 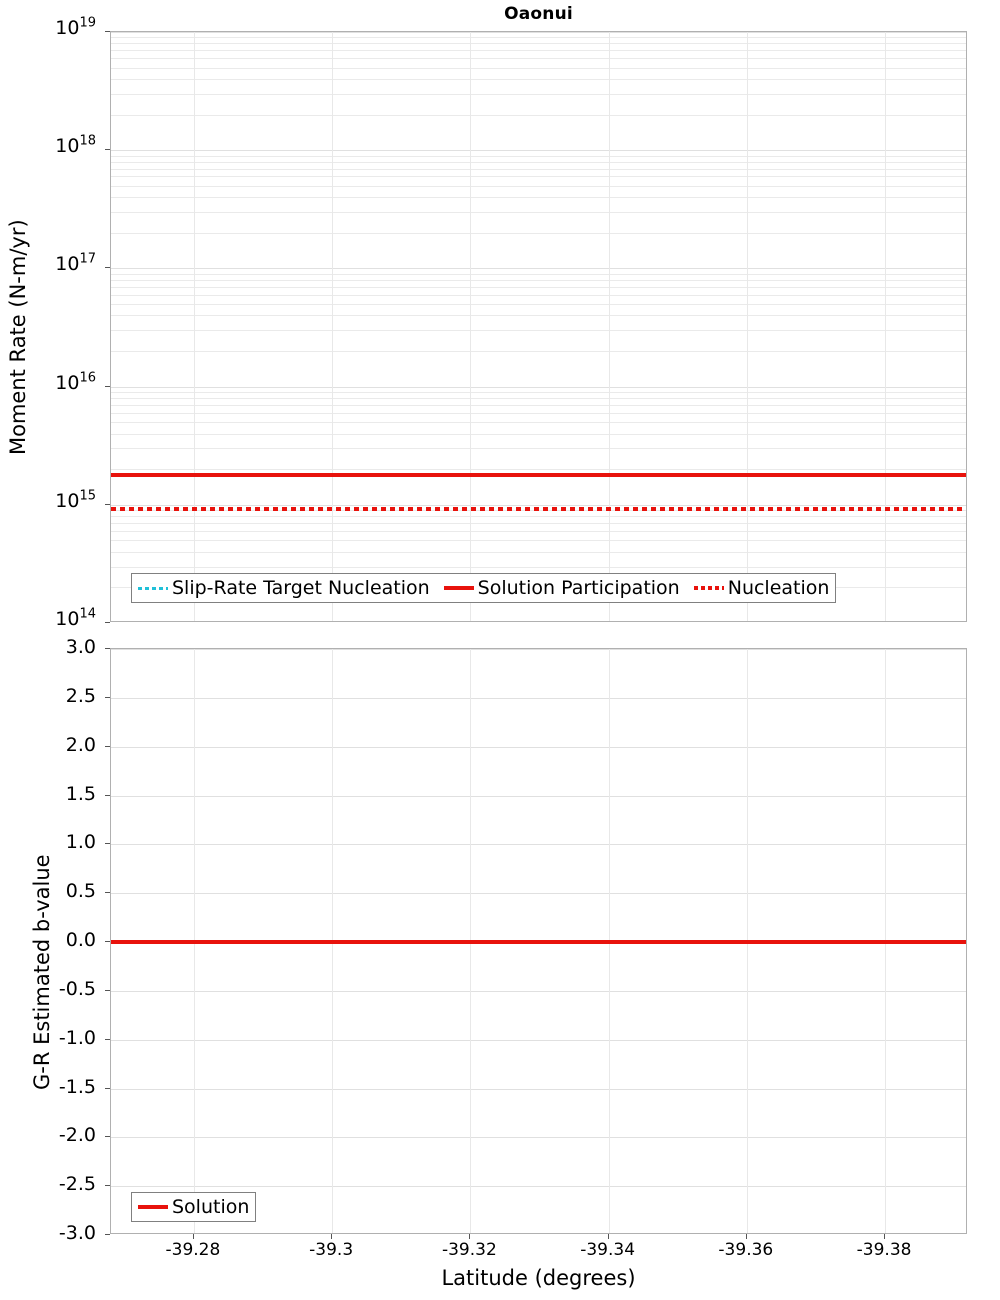 I want to click on legend-label: Slip-Rate Target Nucleation, so click(x=301, y=588).